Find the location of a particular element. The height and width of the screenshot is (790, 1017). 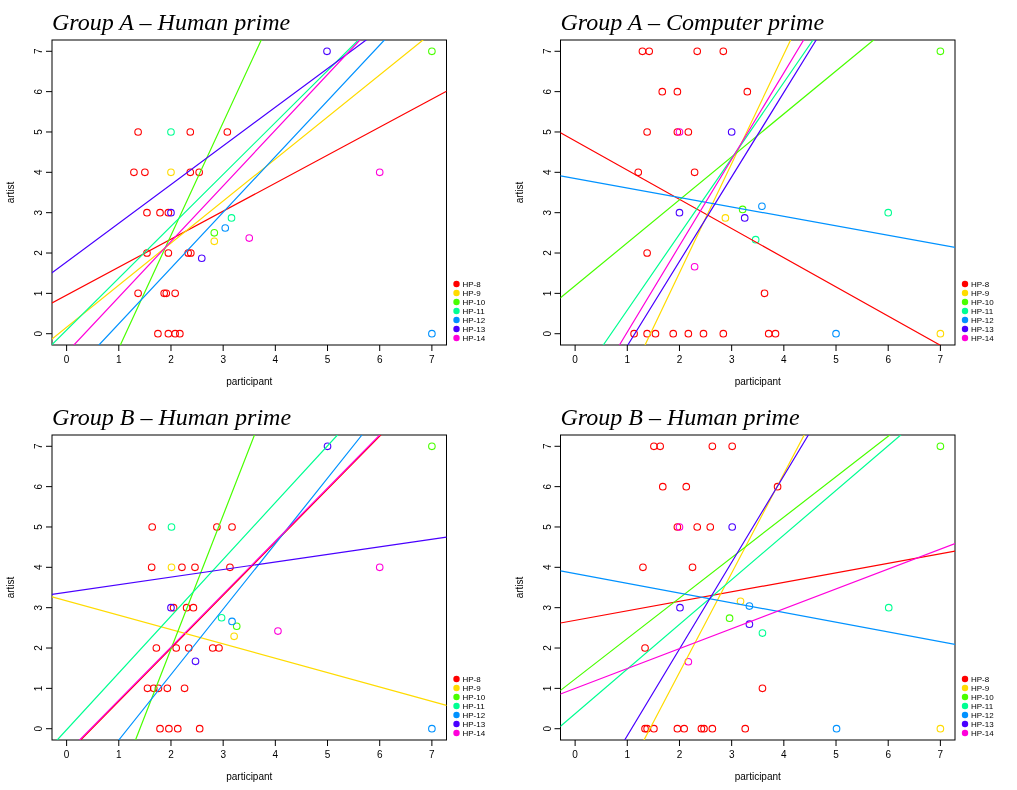

legend-label: HP-10 is located at coordinates (474, 697).